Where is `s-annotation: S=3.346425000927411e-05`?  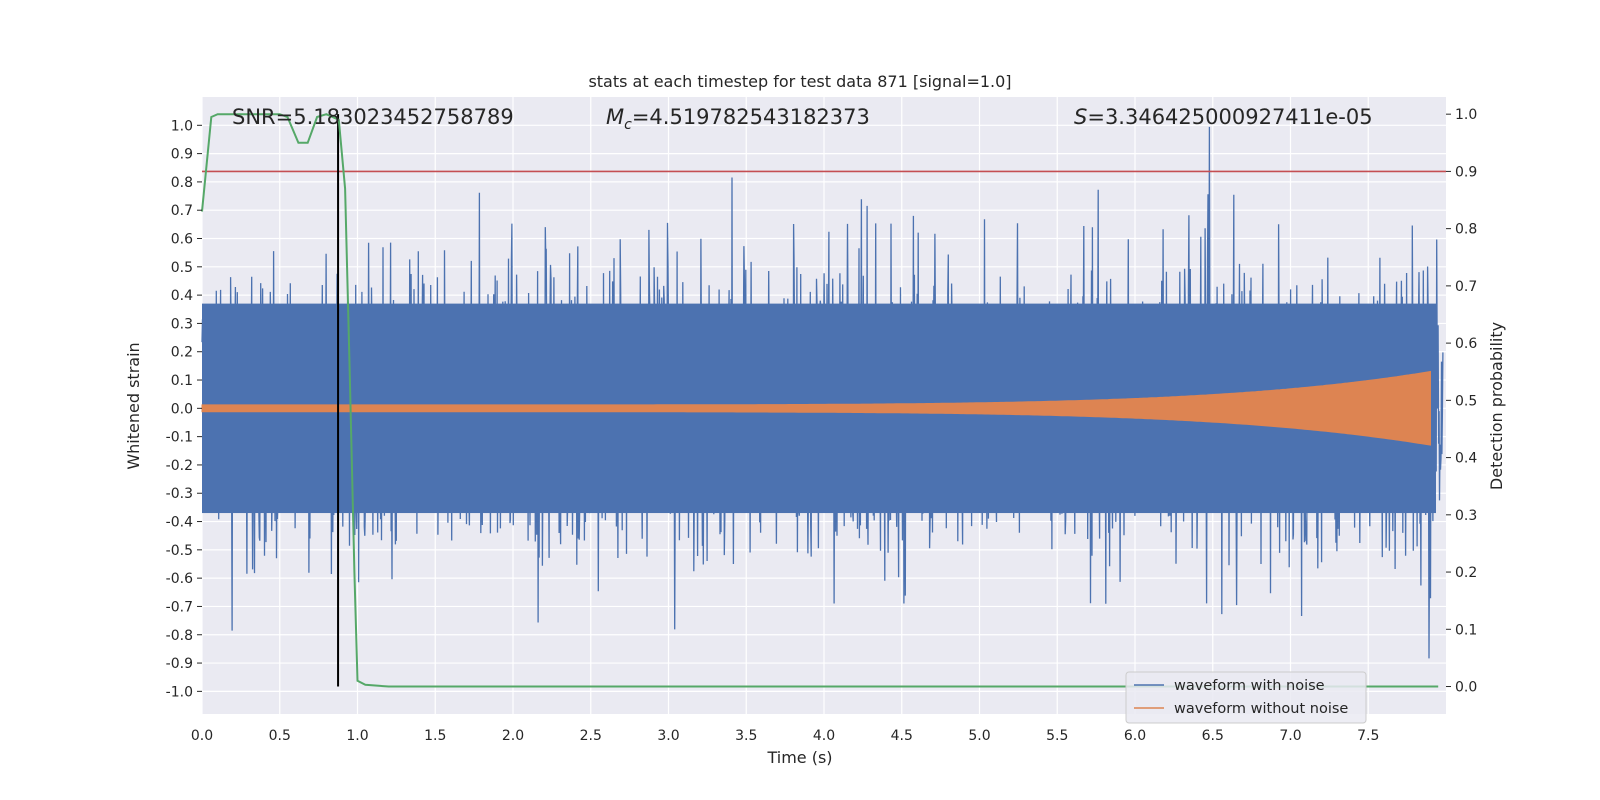 s-annotation: S=3.346425000927411e-05 is located at coordinates (1223, 117).